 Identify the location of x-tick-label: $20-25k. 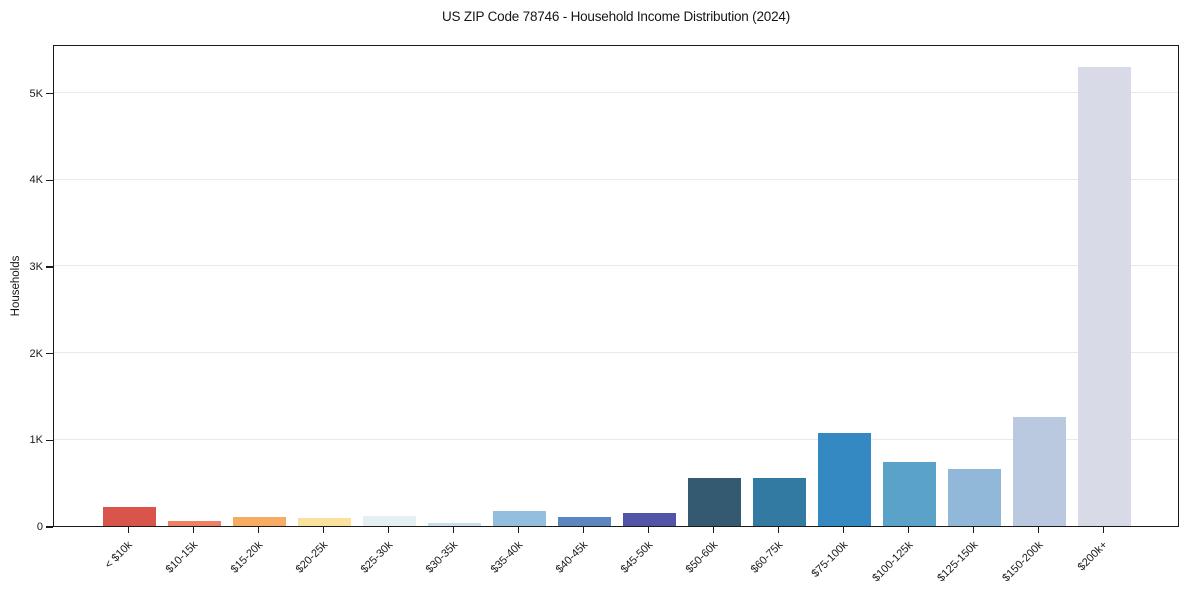
(311, 557).